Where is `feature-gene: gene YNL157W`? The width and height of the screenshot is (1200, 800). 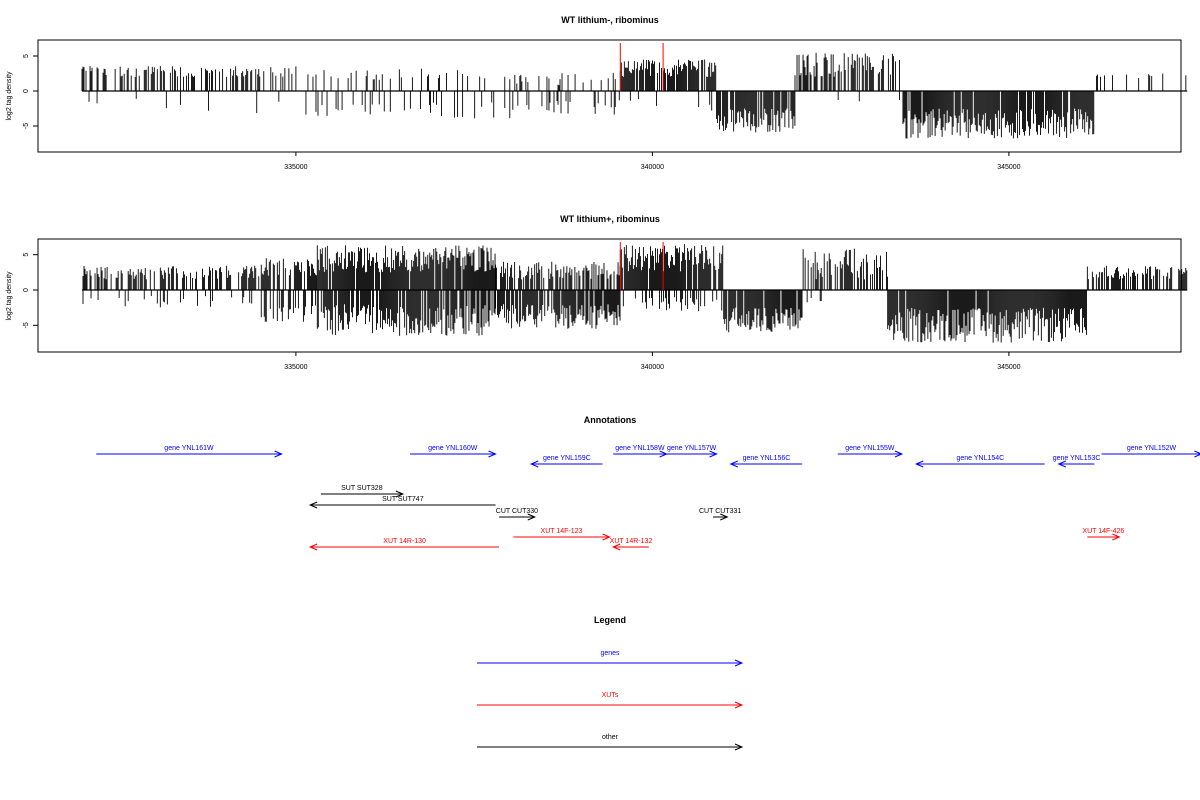 feature-gene: gene YNL157W is located at coordinates (692, 451).